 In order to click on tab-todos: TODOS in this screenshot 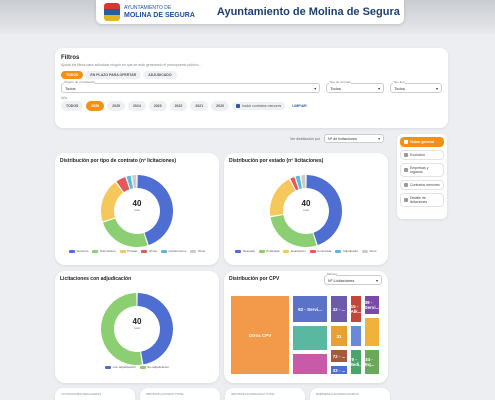, I will do `click(72, 75)`.